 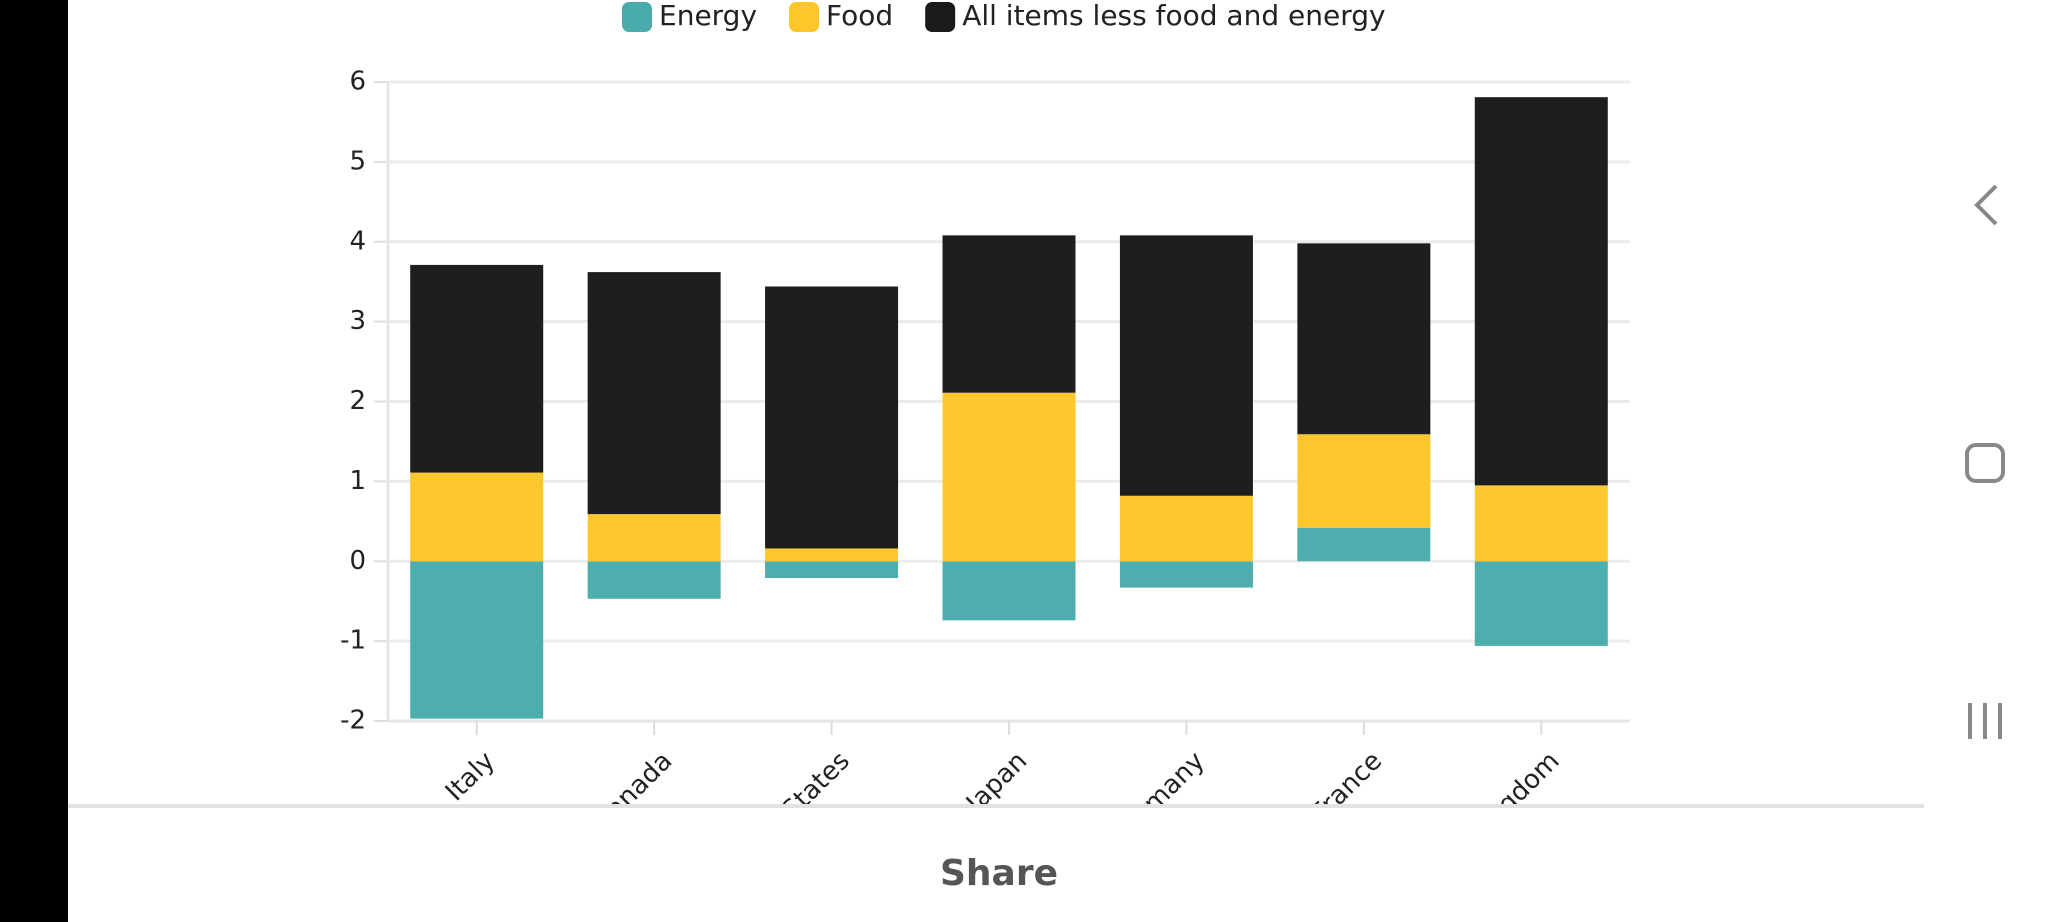 What do you see at coordinates (357, 561) in the screenshot?
I see `y-tick-label: 0` at bounding box center [357, 561].